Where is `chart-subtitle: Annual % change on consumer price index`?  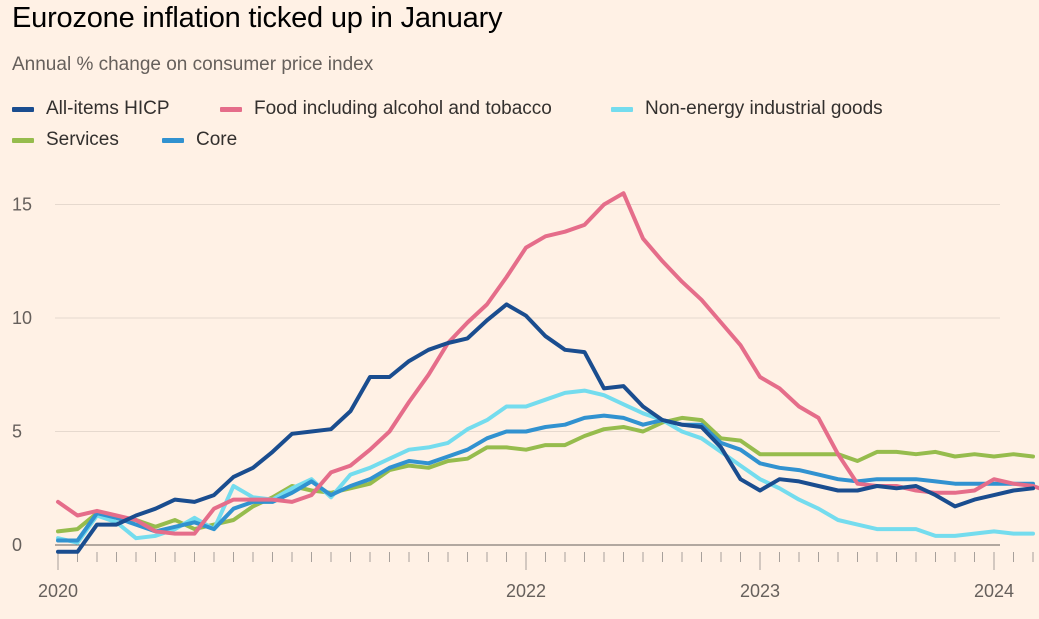
chart-subtitle: Annual % change on consumer price index is located at coordinates (193, 64).